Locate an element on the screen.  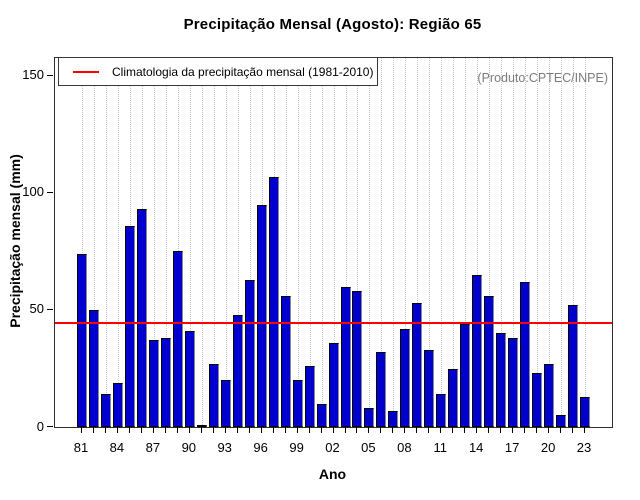
x-tick-label: 90 is located at coordinates (189, 447).